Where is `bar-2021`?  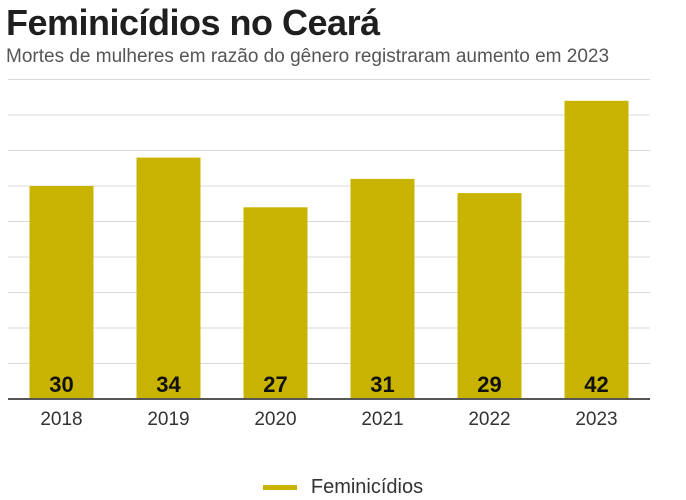 bar-2021 is located at coordinates (382, 288).